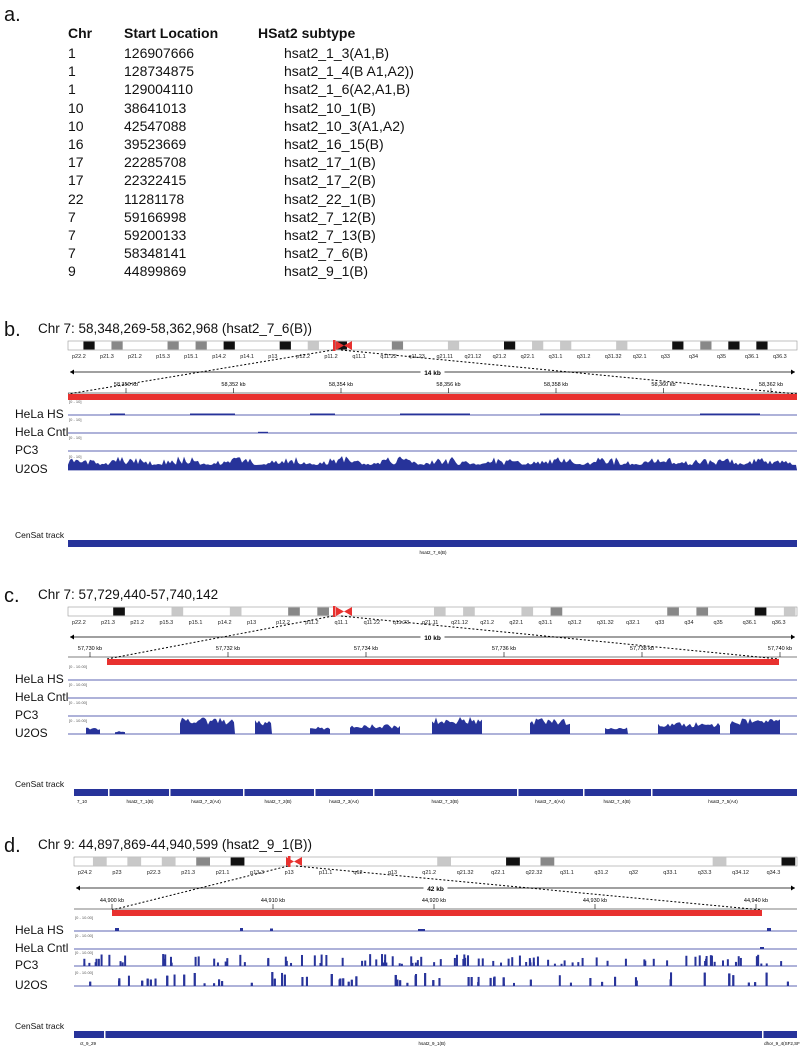  What do you see at coordinates (782, 1043) in the screenshot?
I see `censat-feature-label: dhor_9_4(SF2,SF` at bounding box center [782, 1043].